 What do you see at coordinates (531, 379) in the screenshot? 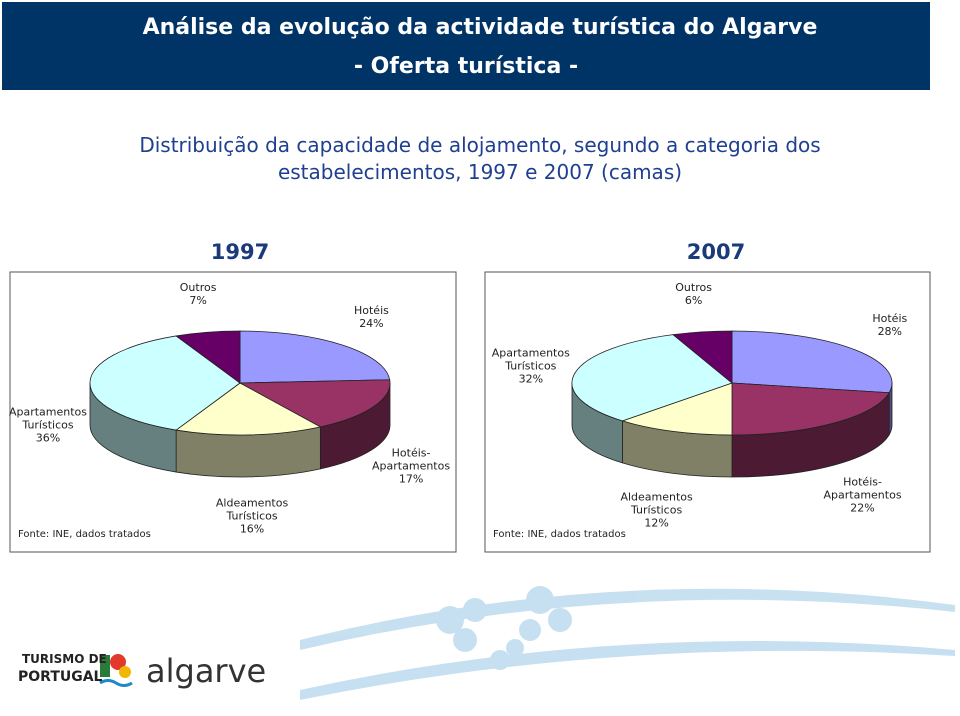
I see `slice-value: 32%` at bounding box center [531, 379].